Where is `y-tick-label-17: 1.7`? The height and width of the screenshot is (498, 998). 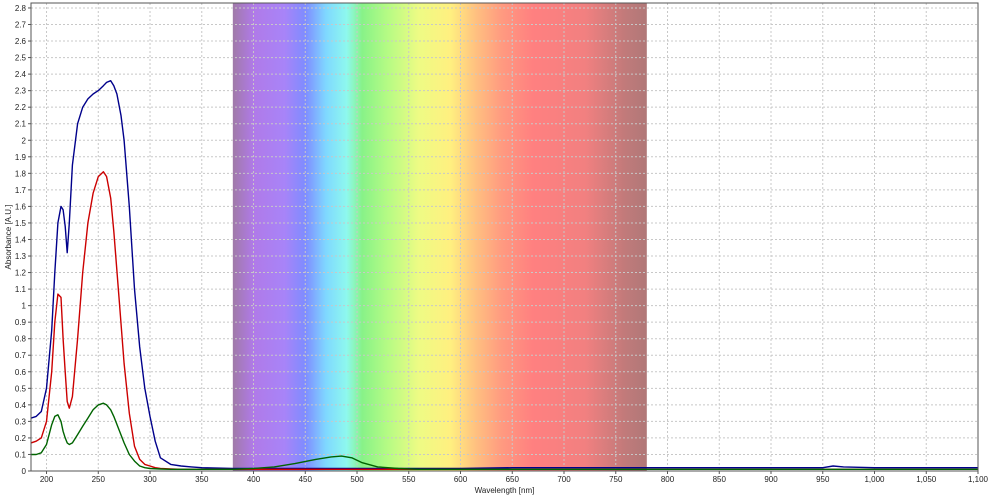 y-tick-label-17: 1.7 is located at coordinates (21, 190).